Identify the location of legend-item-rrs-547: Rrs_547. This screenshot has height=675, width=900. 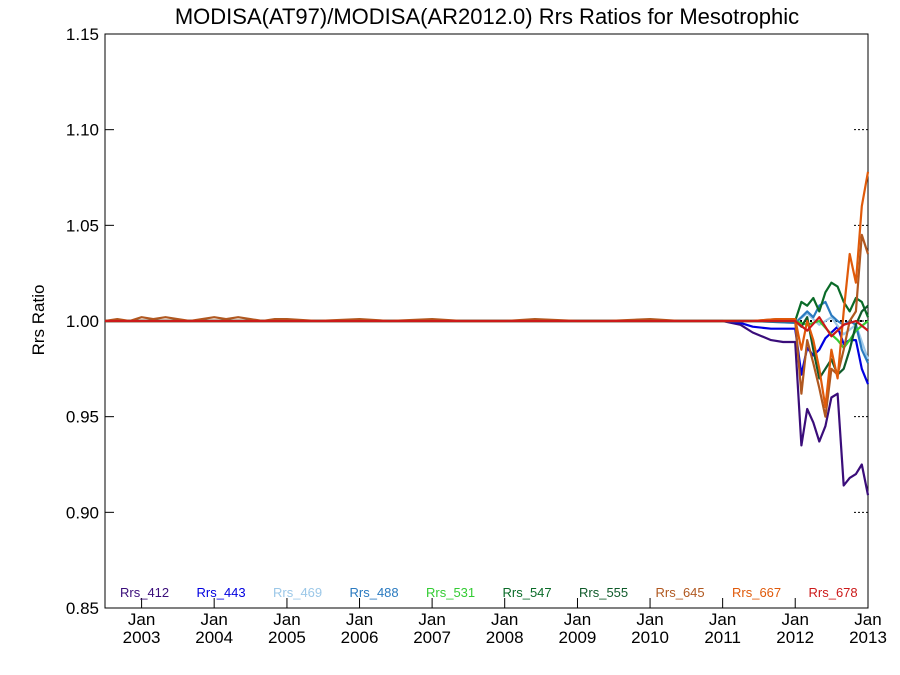
(527, 592).